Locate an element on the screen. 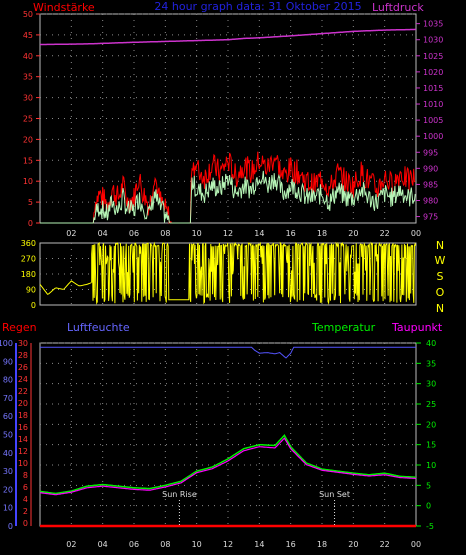  wind-tick-label: 10 is located at coordinates (28, 181).